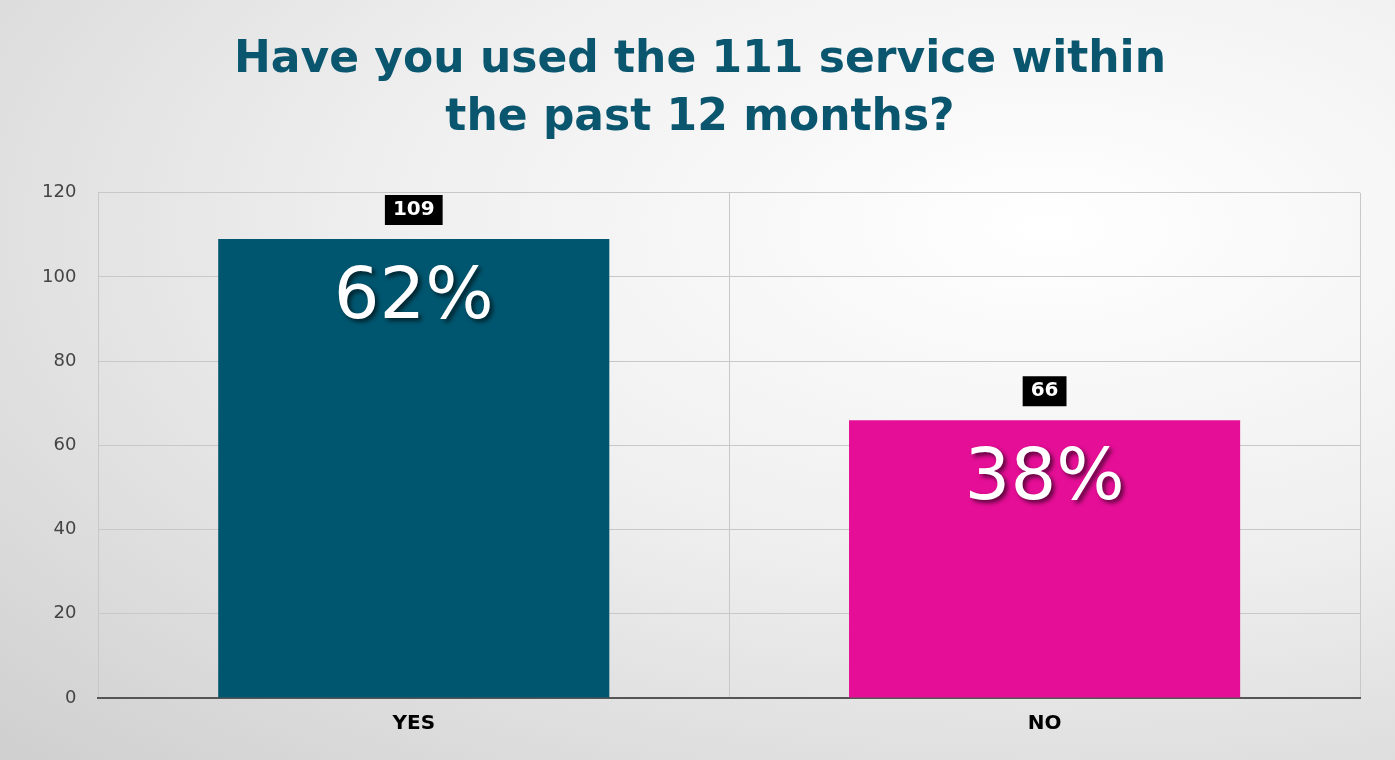 This screenshot has width=1395, height=760. Describe the element at coordinates (1044, 722) in the screenshot. I see `x-tick-label: NO` at that location.